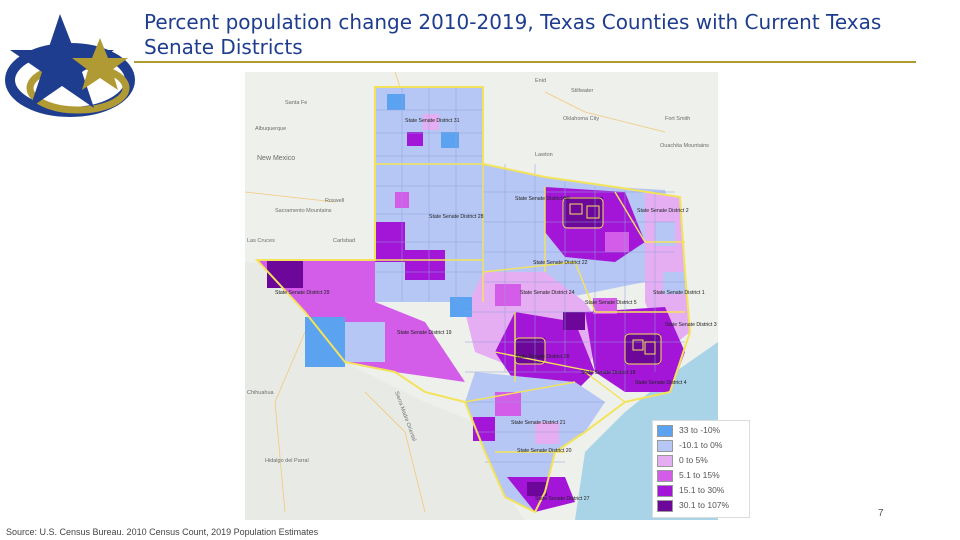 The width and height of the screenshot is (960, 540). I want to click on district-label-24: State Senate District 24, so click(547, 293).